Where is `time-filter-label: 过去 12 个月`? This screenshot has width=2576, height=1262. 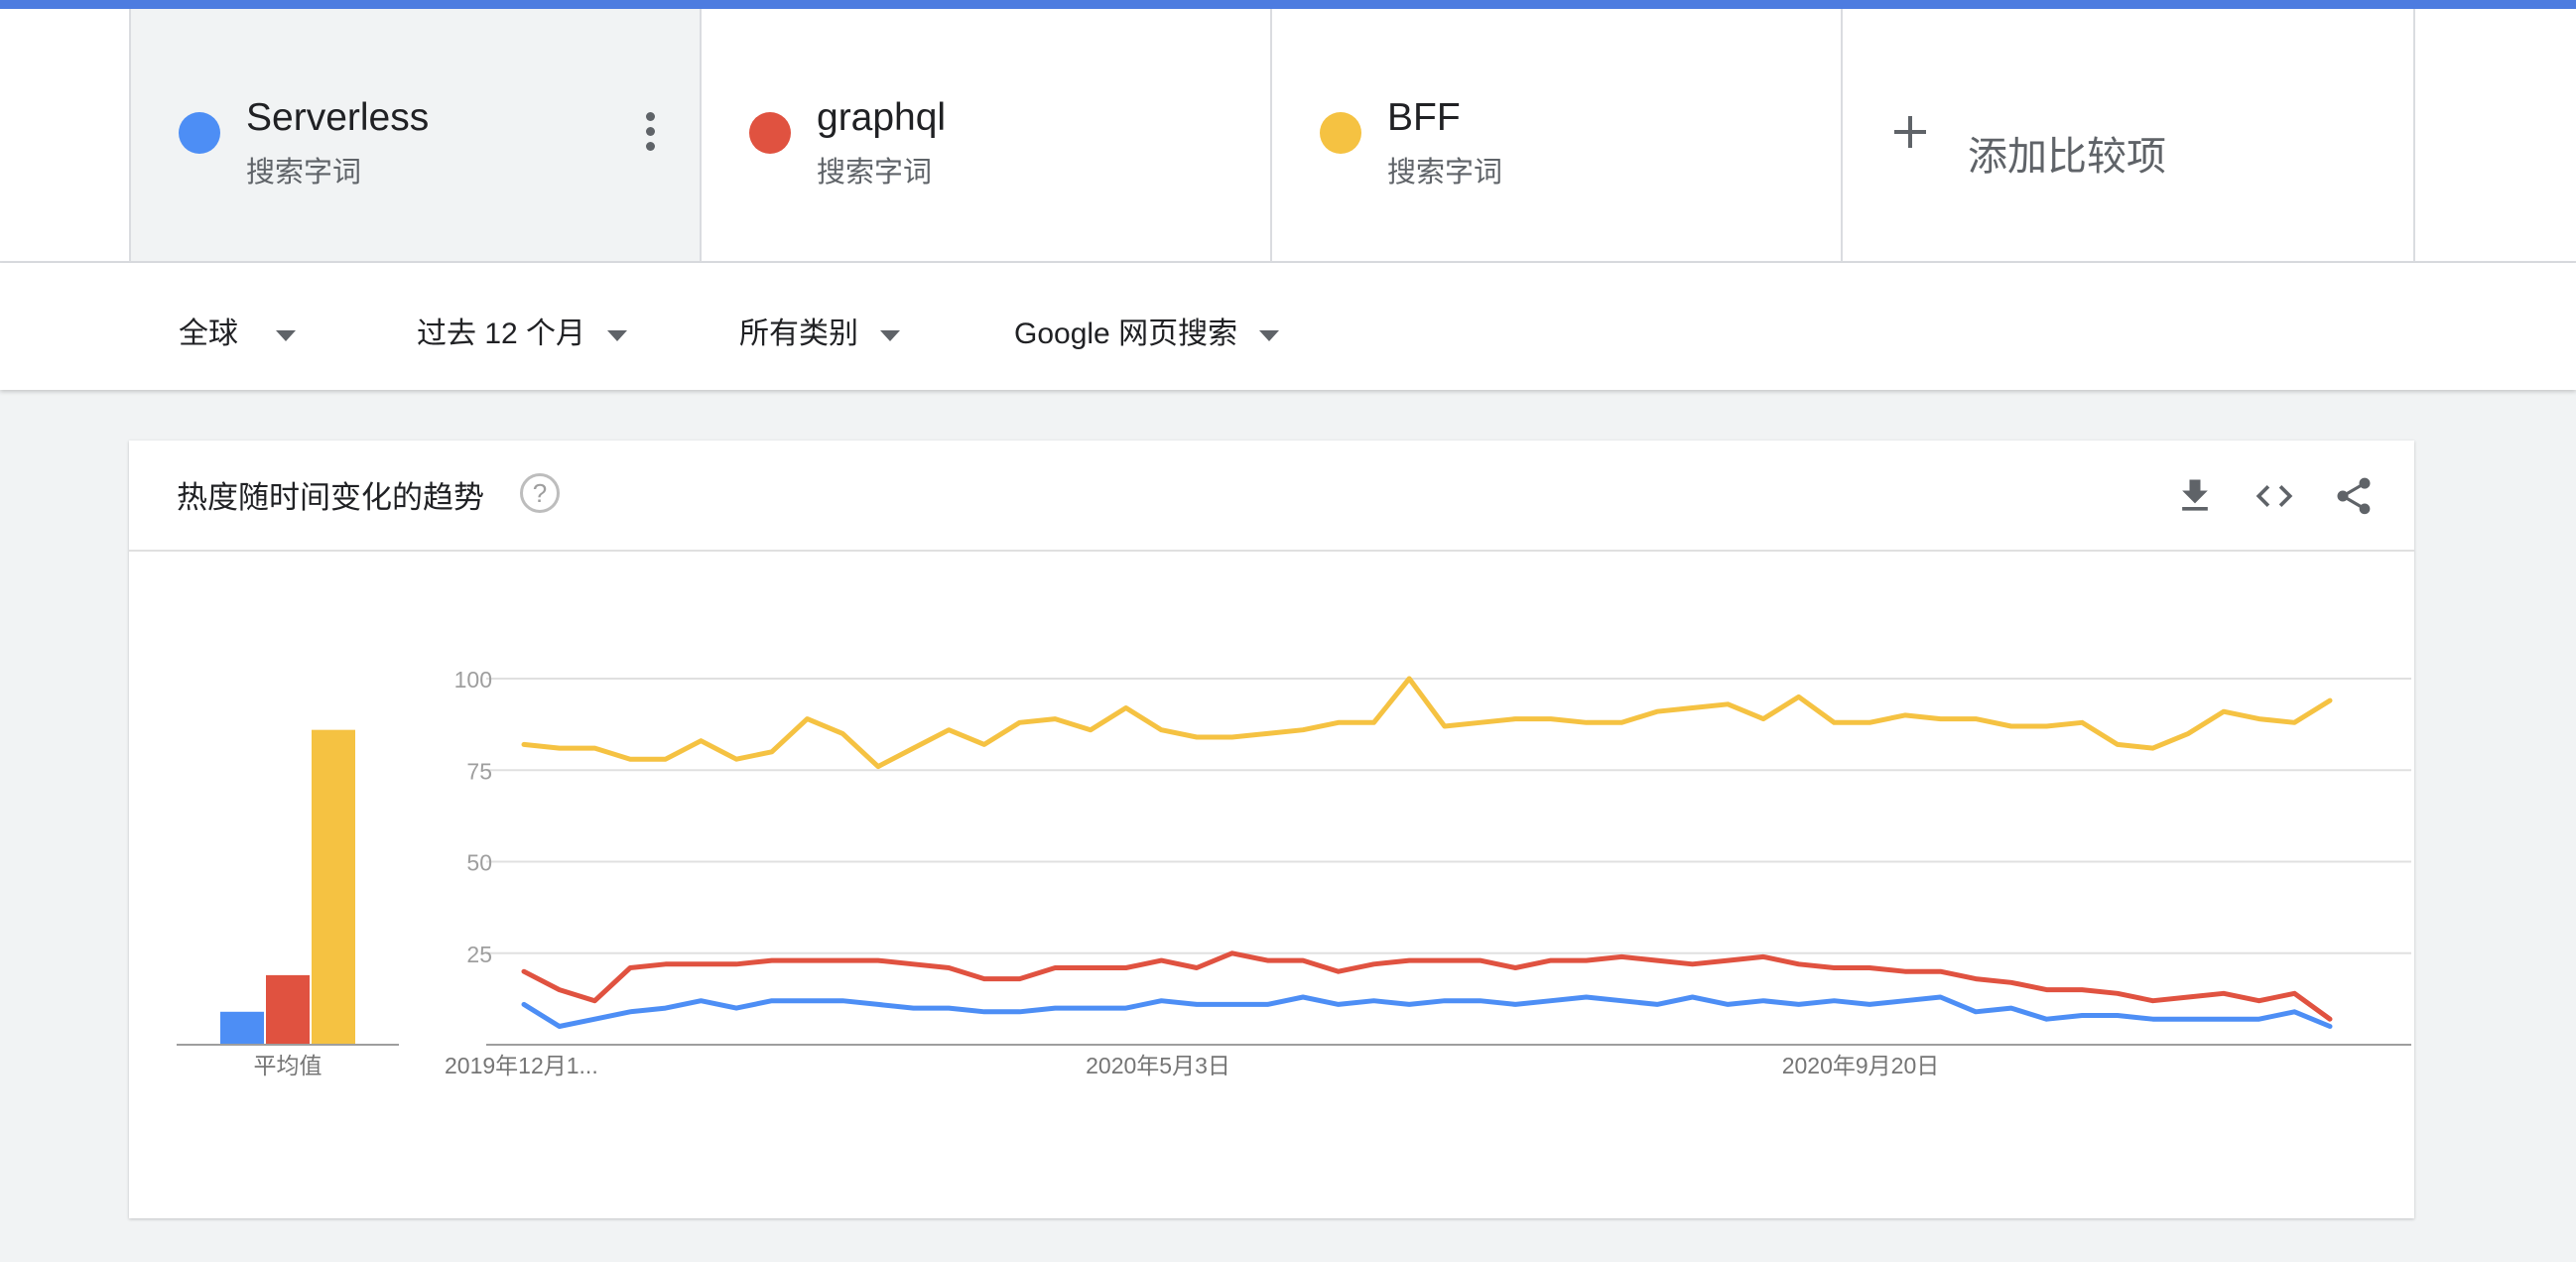 time-filter-label: 过去 12 个月 is located at coordinates (502, 333).